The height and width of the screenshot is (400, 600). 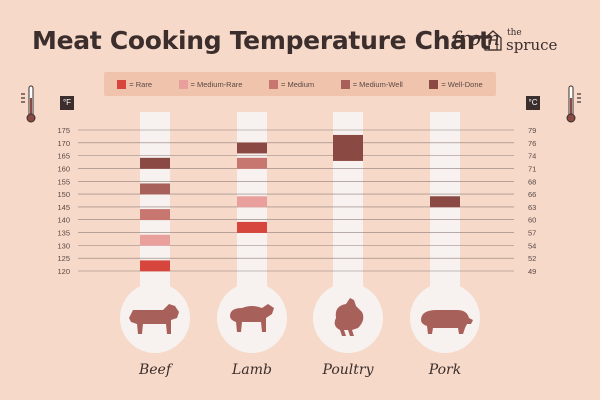 I want to click on legend-label: = Medium, so click(x=298, y=84).